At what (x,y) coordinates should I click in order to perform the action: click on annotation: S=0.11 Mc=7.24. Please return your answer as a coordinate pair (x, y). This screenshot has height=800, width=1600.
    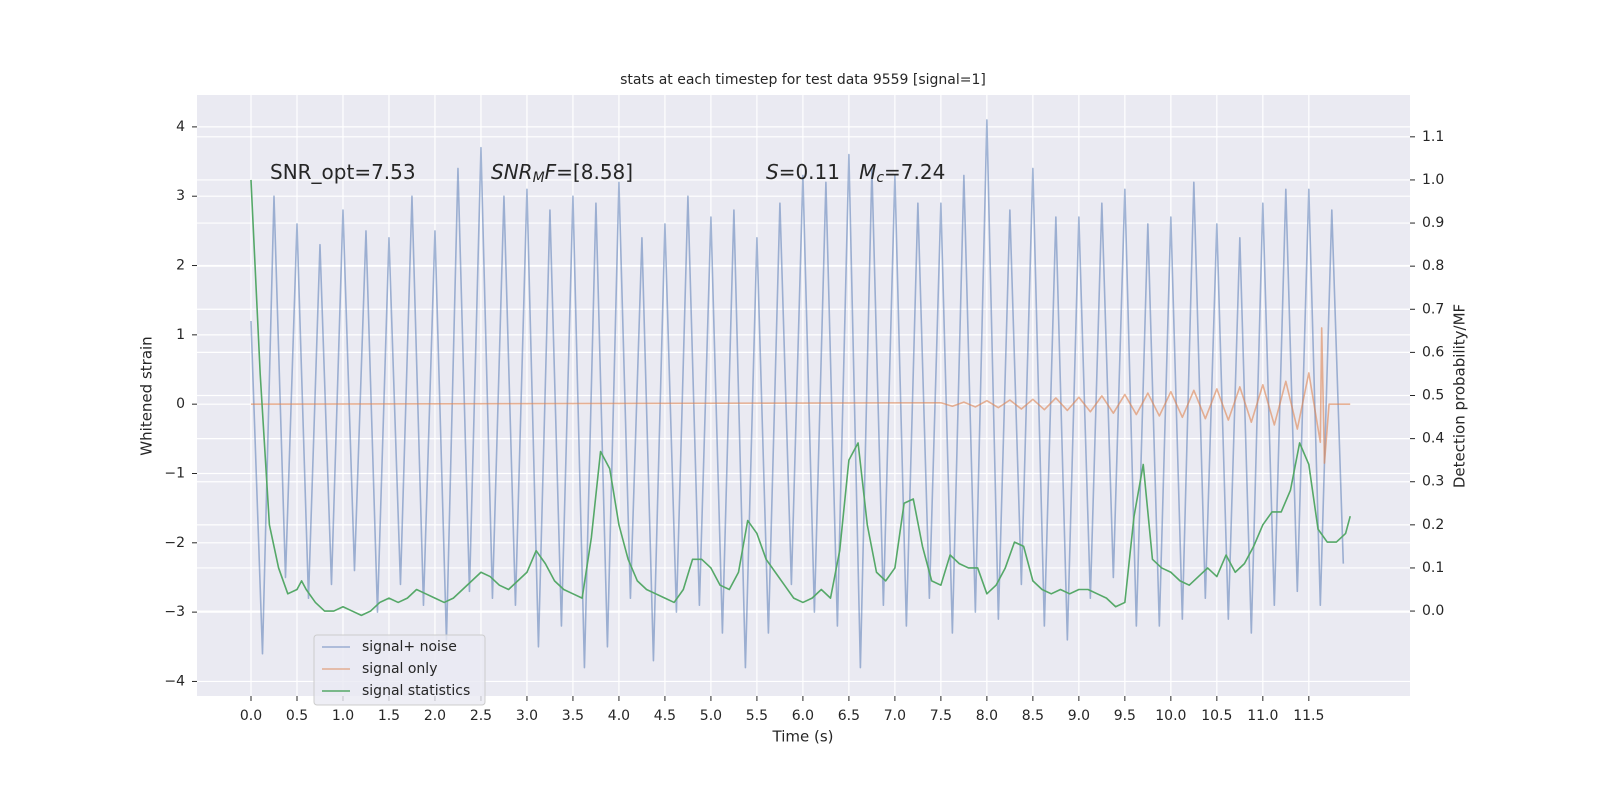
    Looking at the image, I should click on (855, 173).